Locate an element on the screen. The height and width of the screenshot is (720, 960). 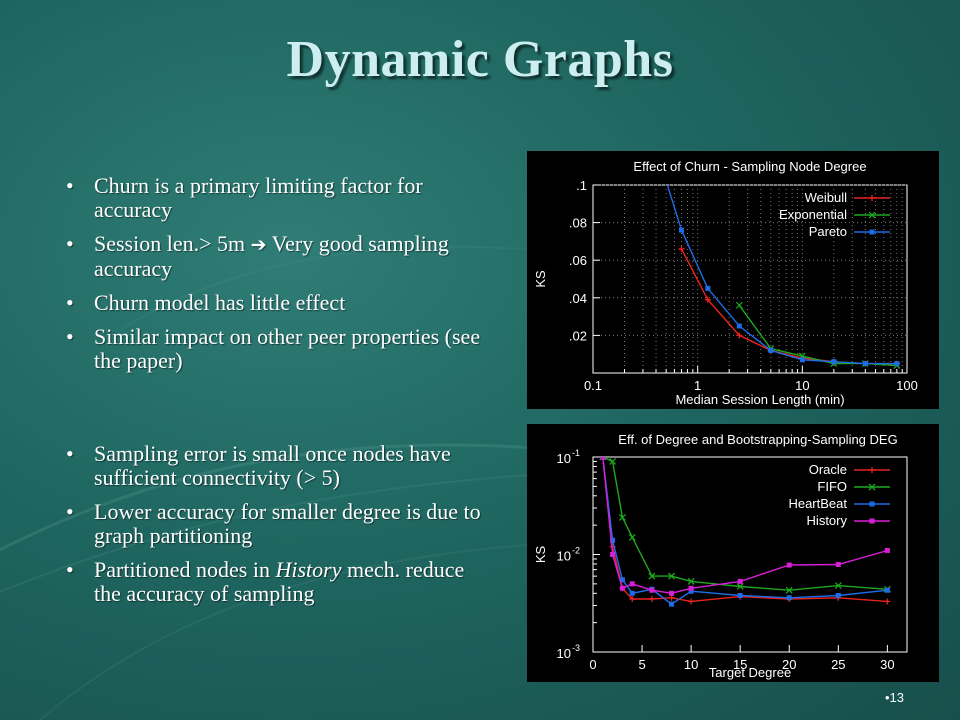
slide-title: Dynamic Graphs is located at coordinates (480, 59).